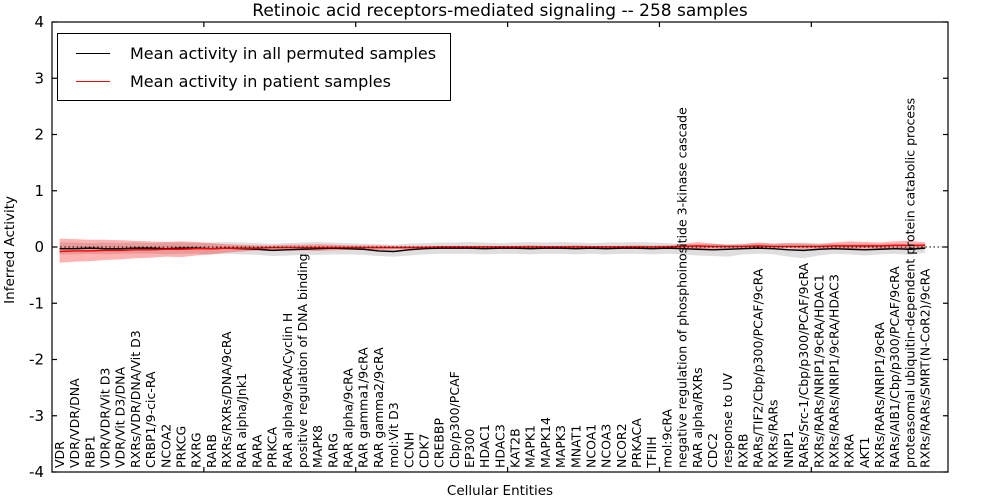  I want to click on entity-label: RAR alpha/RXRs, so click(697, 417).